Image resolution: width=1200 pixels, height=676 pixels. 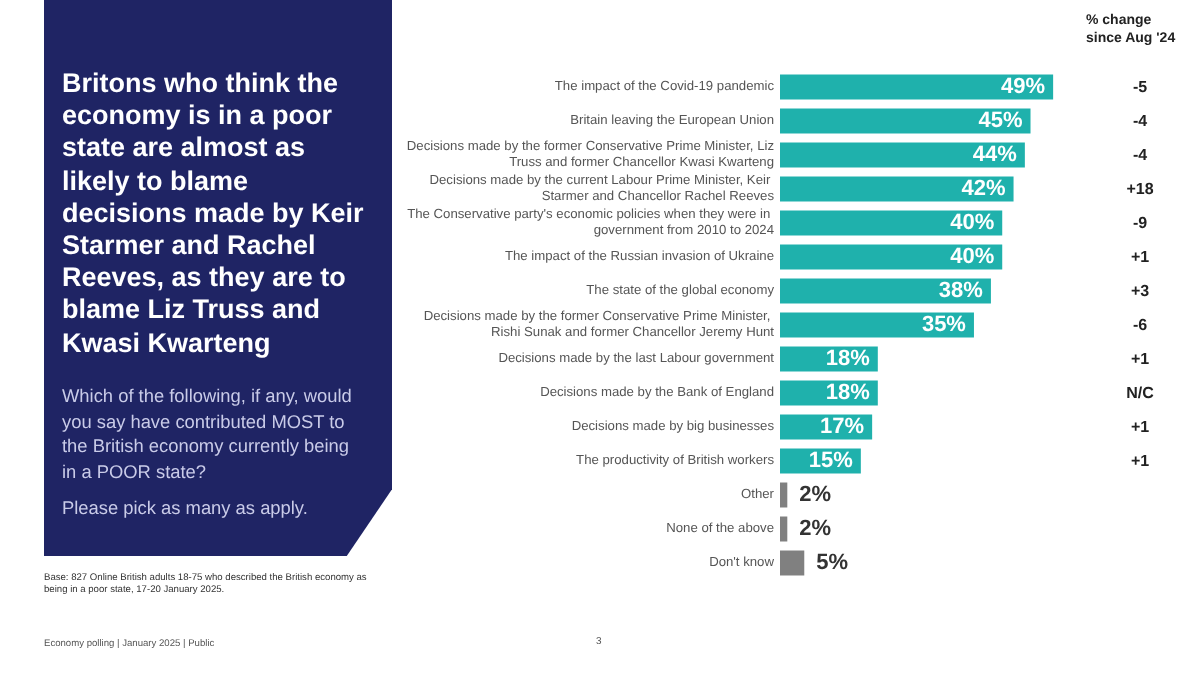 What do you see at coordinates (208, 434) in the screenshot?
I see `text: Which of the following, if any, would you say have contributed MOST to the British economy currently being in a POOR state?` at bounding box center [208, 434].